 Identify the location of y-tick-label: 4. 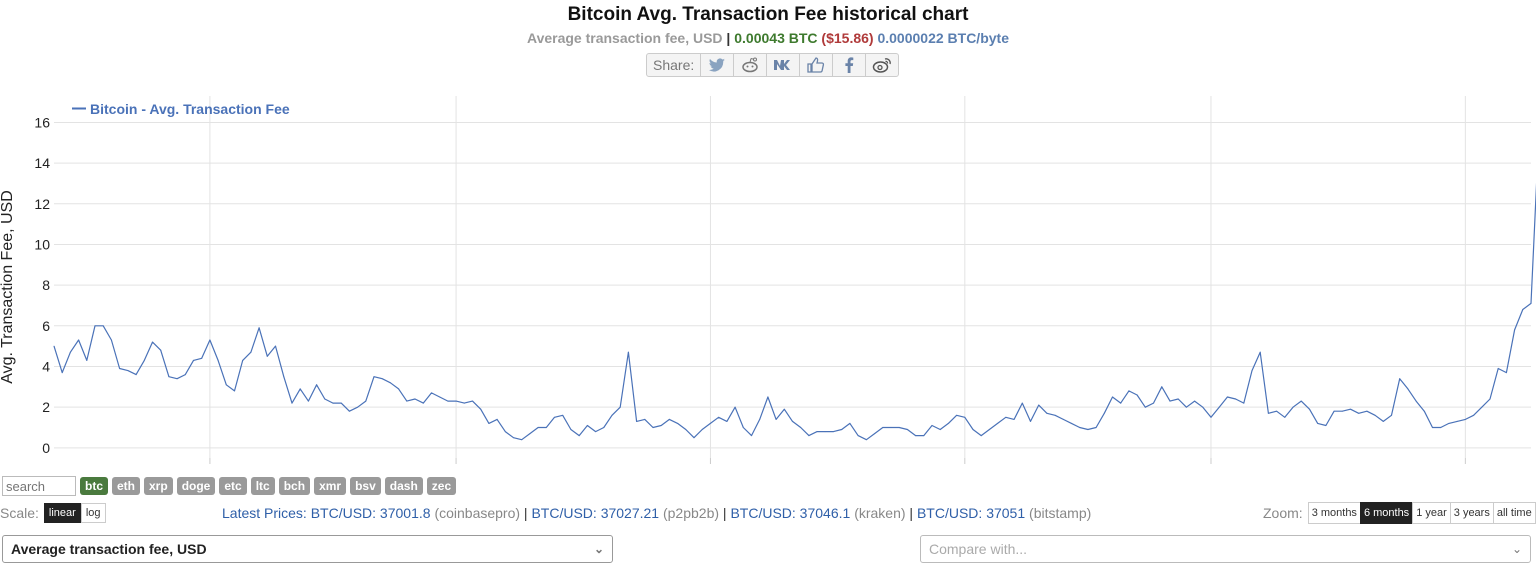
(46, 366).